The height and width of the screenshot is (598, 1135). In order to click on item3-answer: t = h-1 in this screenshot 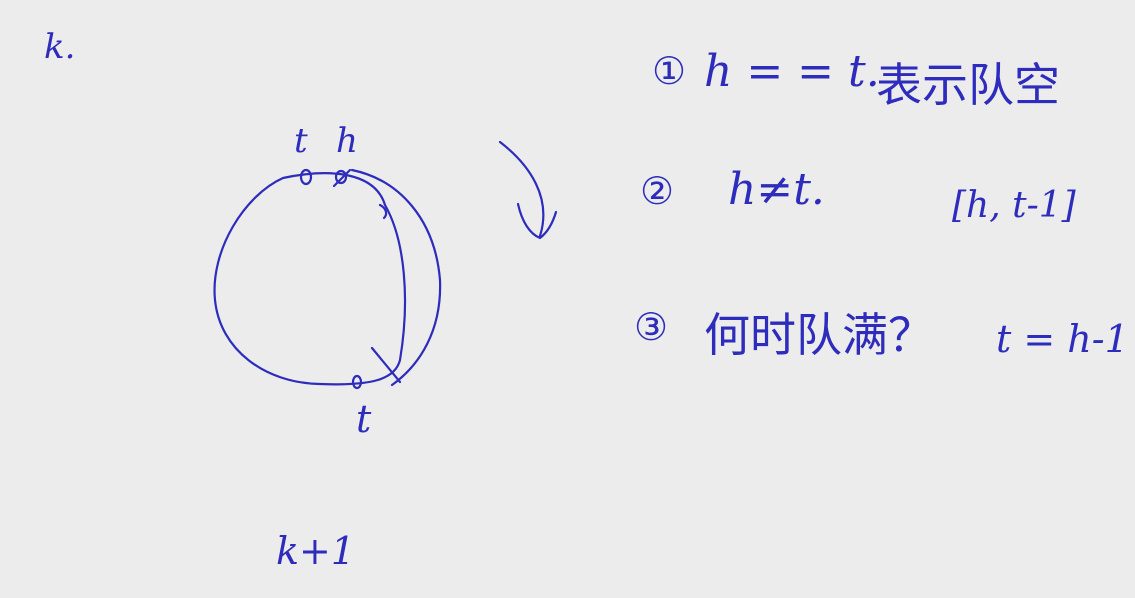, I will do `click(1062, 339)`.